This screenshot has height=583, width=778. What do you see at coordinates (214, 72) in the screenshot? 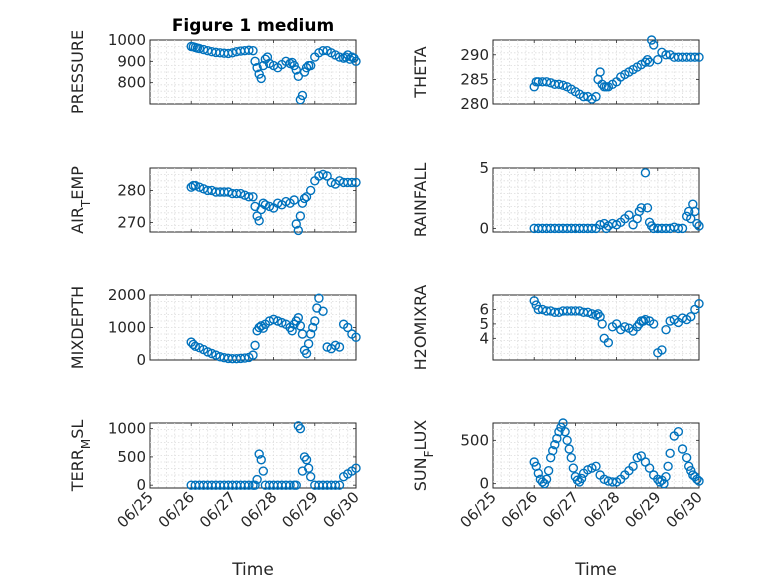
I see `subplot-1: 800 900 1000 PRESSURE` at bounding box center [214, 72].